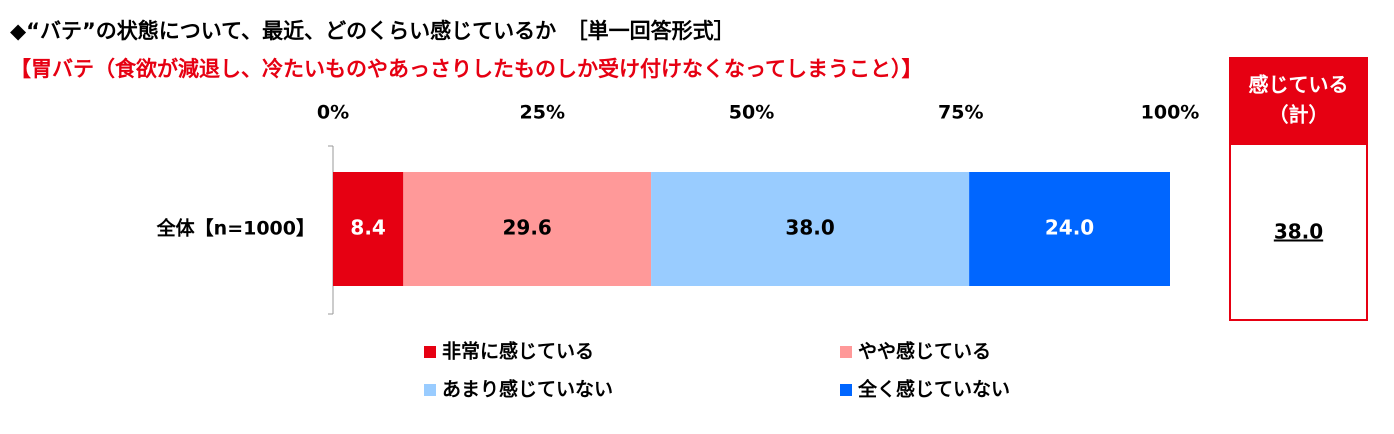  Describe the element at coordinates (333, 113) in the screenshot. I see `x-tick-label: 0%` at that location.